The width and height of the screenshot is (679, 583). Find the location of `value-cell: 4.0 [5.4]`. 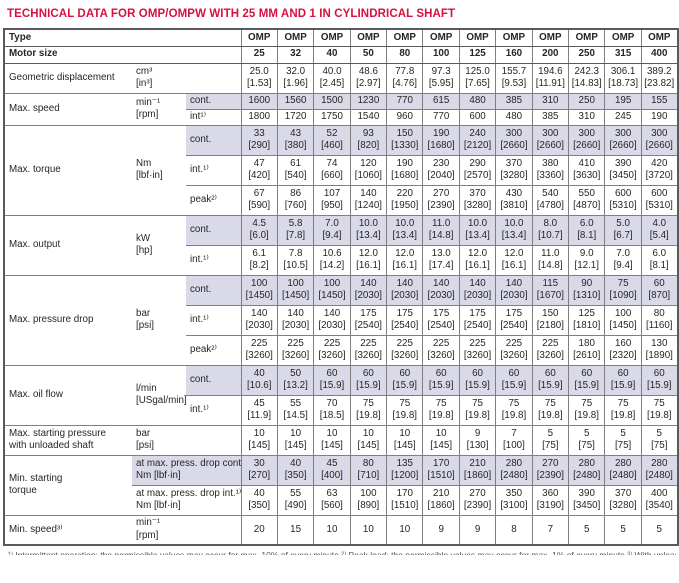

value-cell: 4.0 [5.4] is located at coordinates (659, 230).